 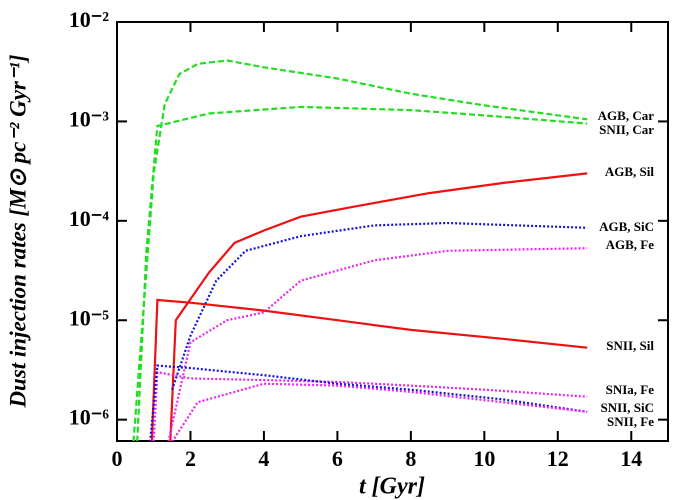 I want to click on series-label: SNII, Car, so click(x=626, y=129).